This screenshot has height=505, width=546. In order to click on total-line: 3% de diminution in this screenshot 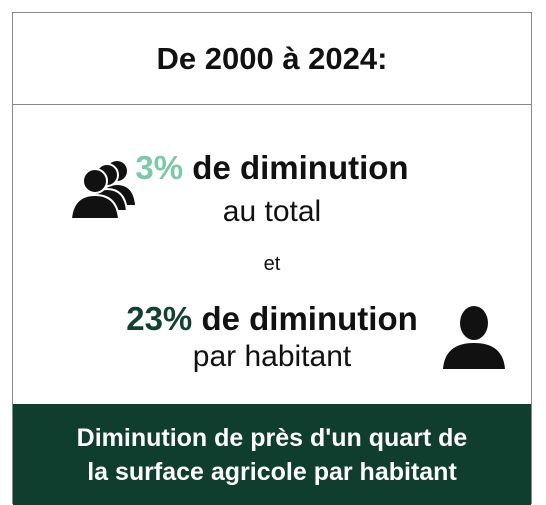, I will do `click(272, 168)`.